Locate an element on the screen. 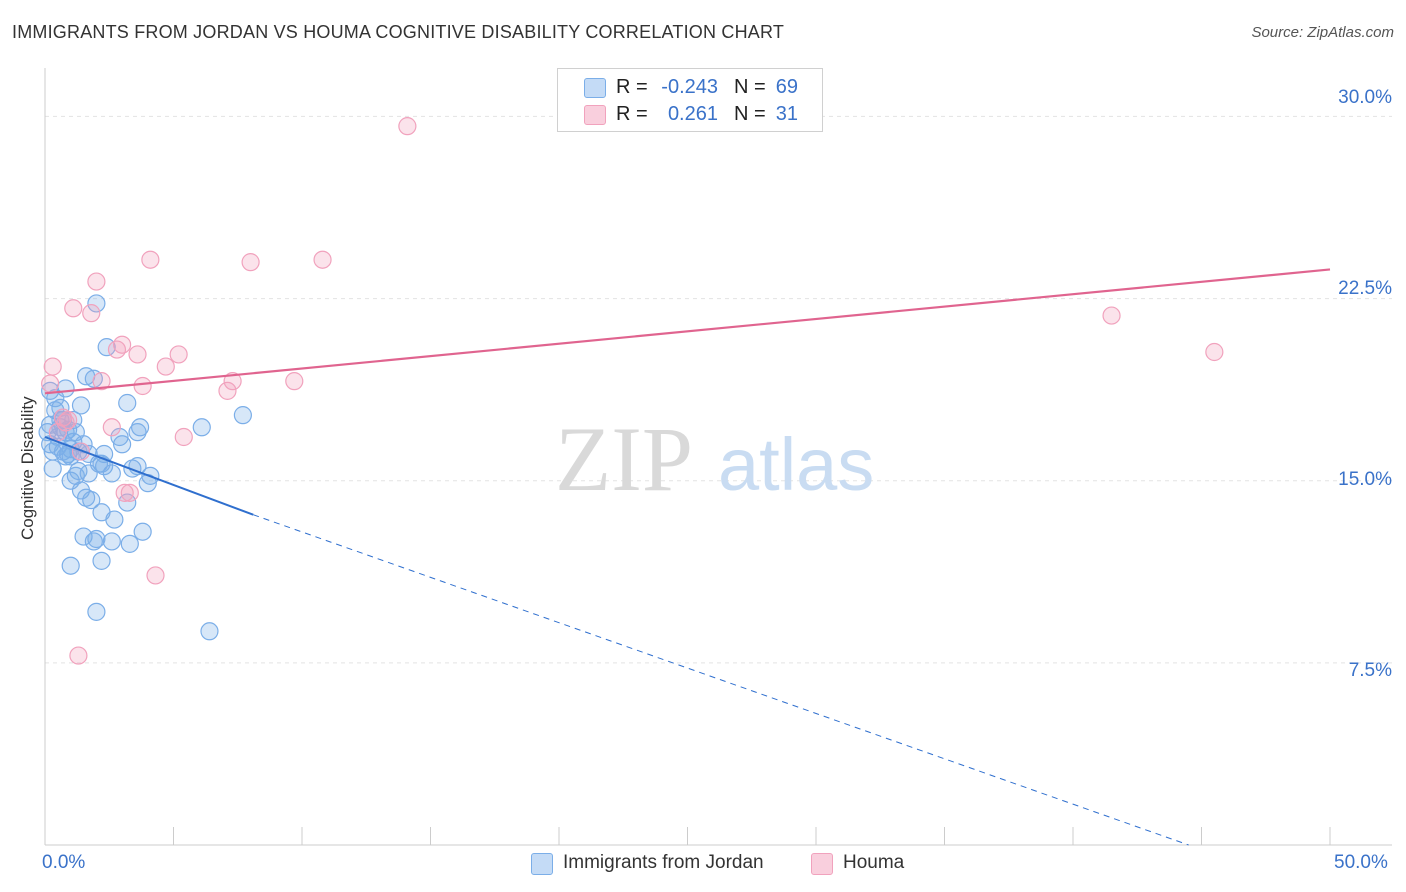 The width and height of the screenshot is (1406, 892). y-tick-22-5: 22.5% is located at coordinates (1365, 288).